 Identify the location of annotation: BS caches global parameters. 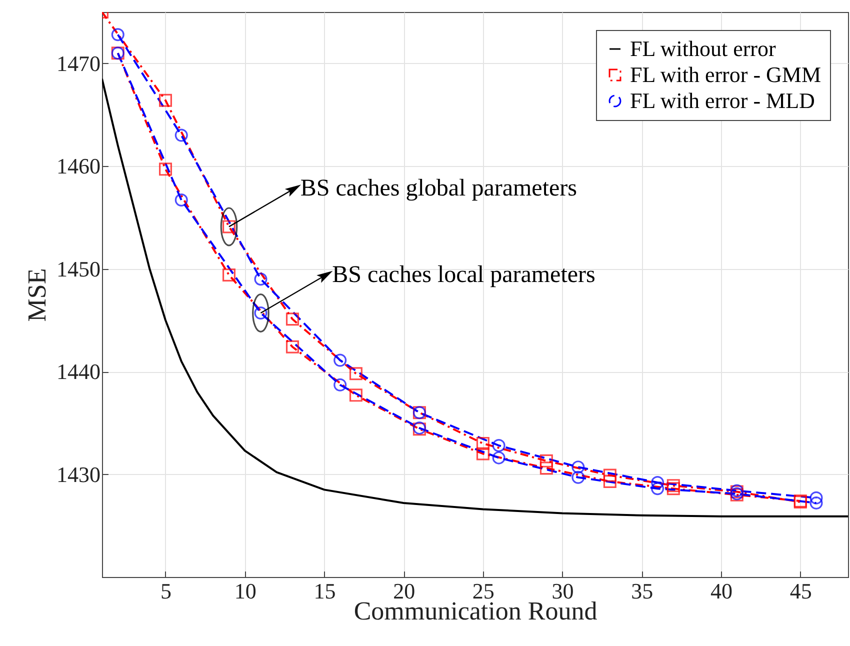
(438, 189).